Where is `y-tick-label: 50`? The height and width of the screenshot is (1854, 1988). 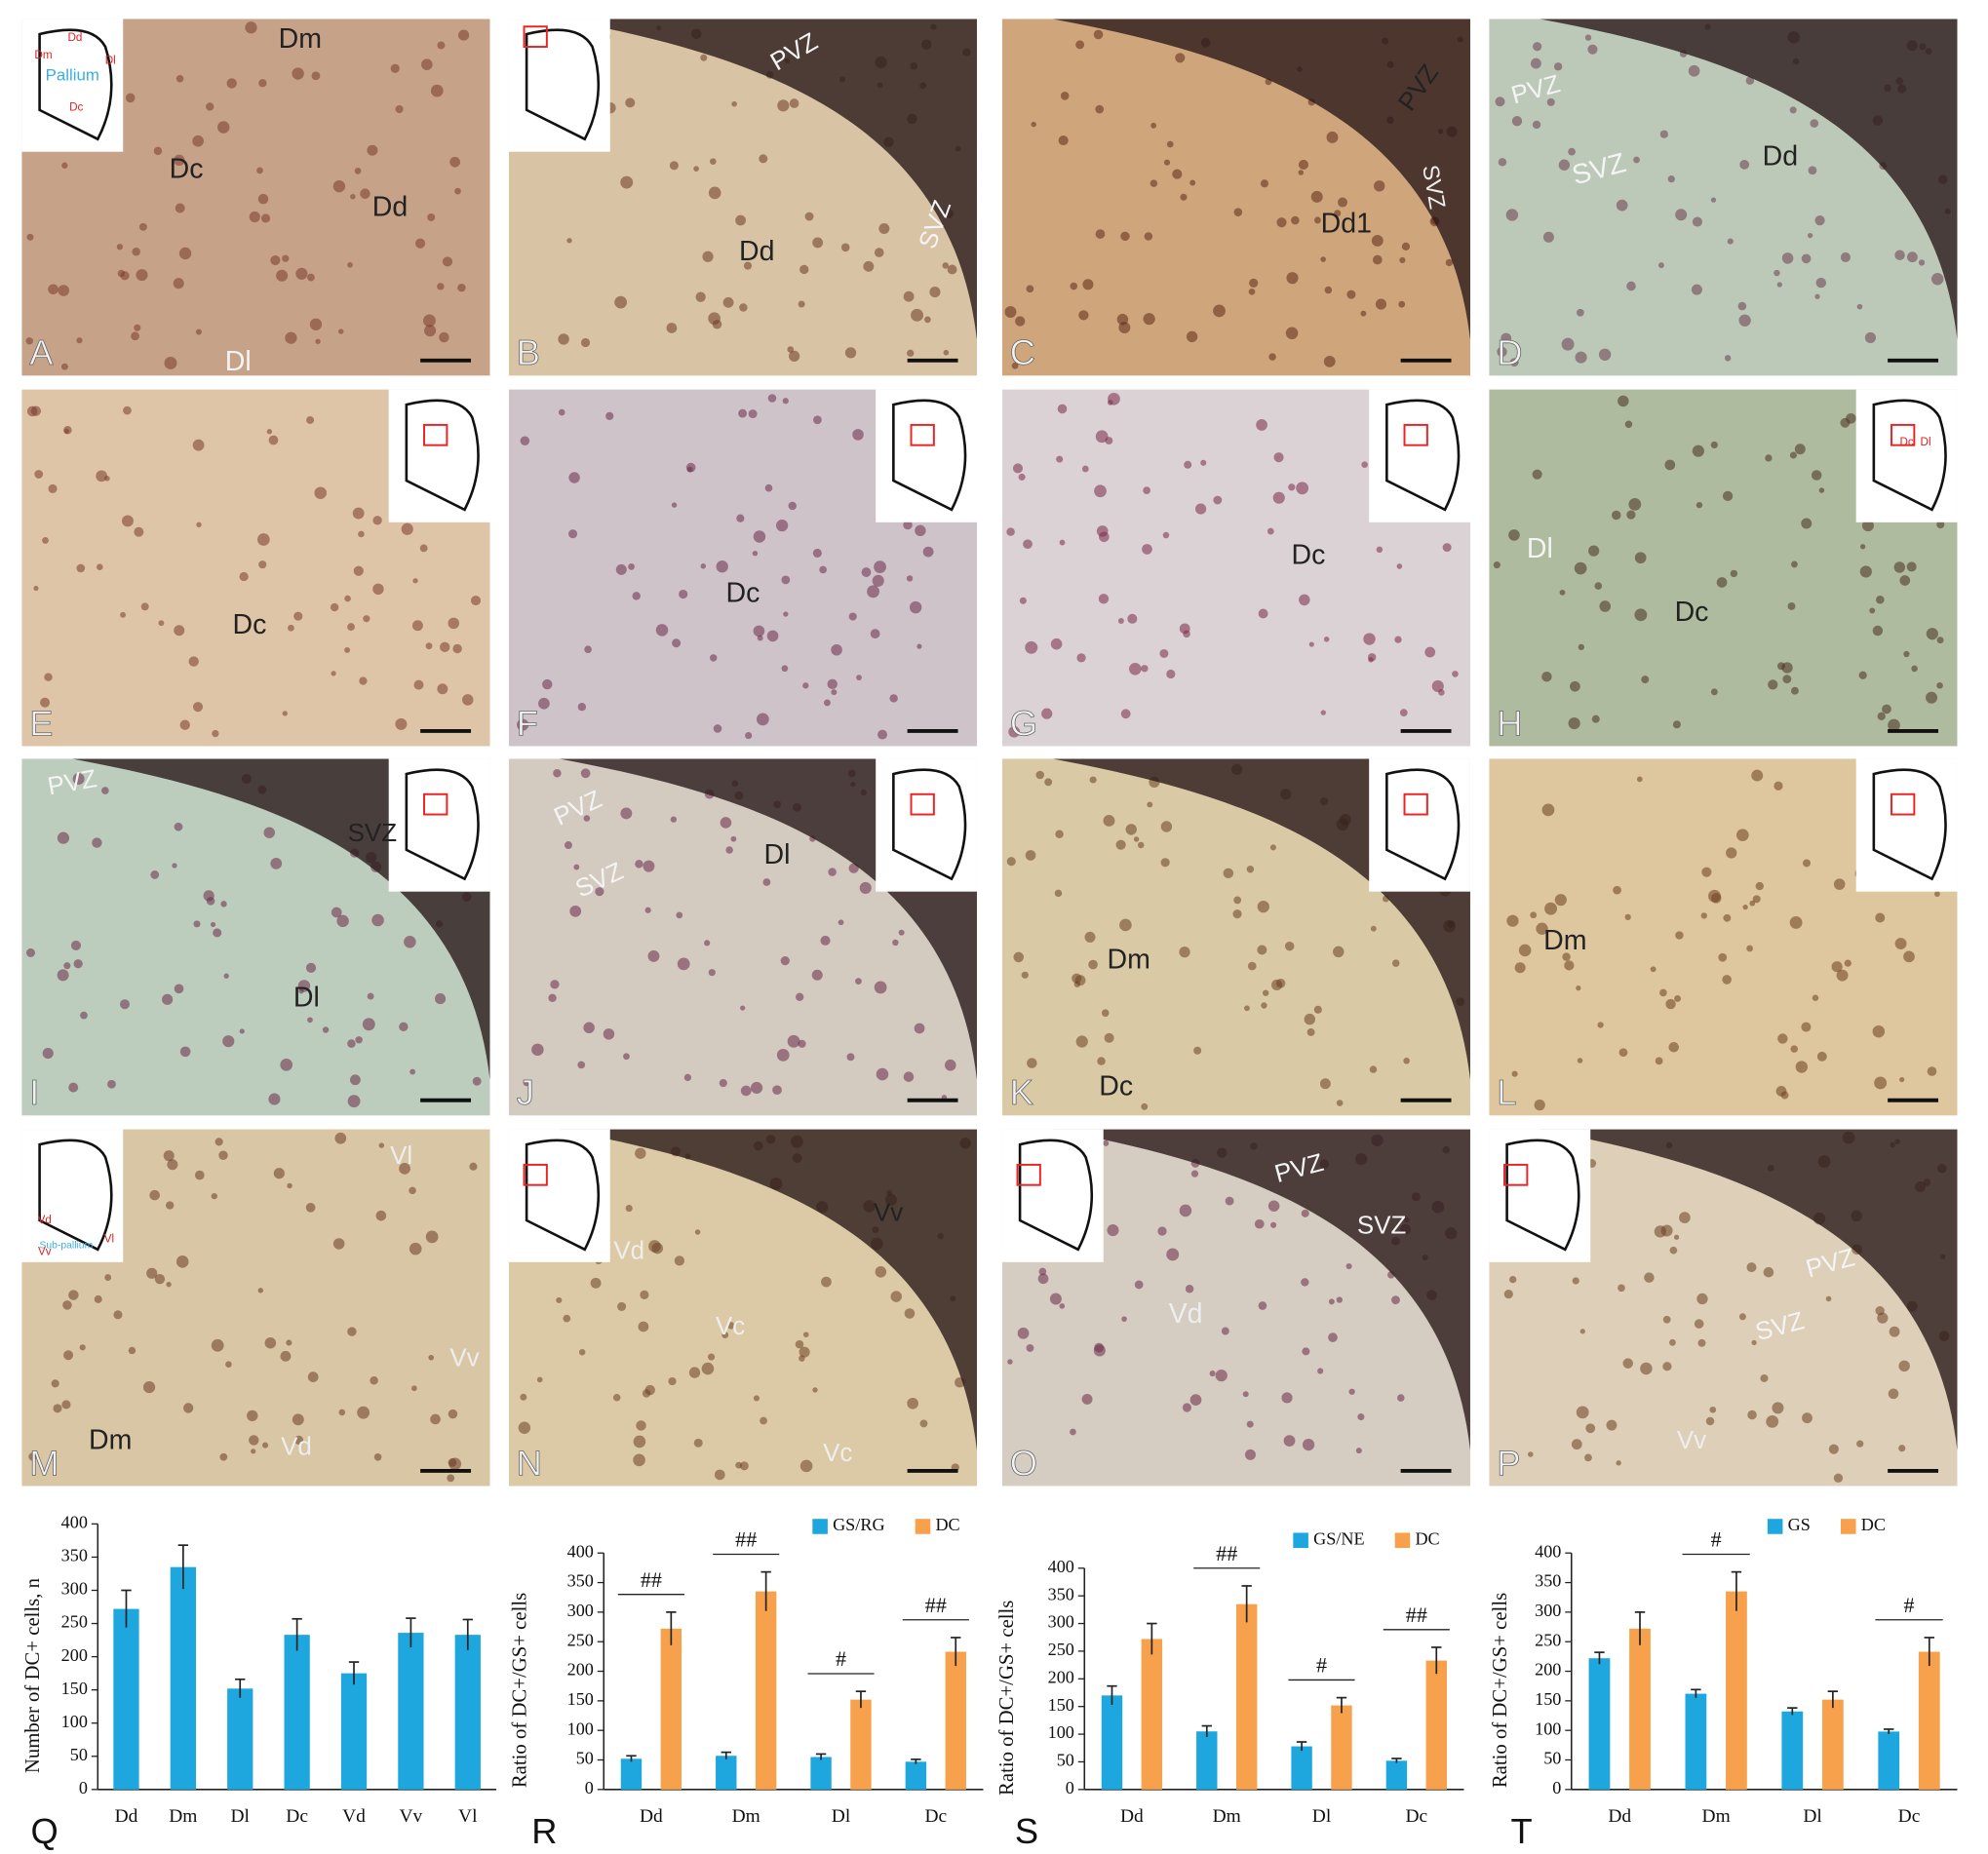 y-tick-label: 50 is located at coordinates (1552, 1758).